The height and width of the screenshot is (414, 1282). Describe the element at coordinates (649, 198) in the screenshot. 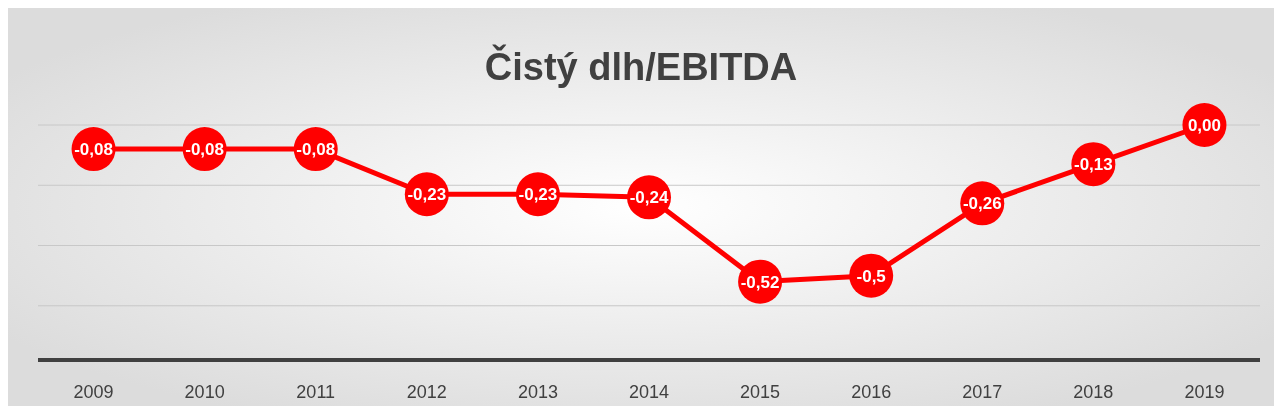

I see `data-label: -0,24` at that location.